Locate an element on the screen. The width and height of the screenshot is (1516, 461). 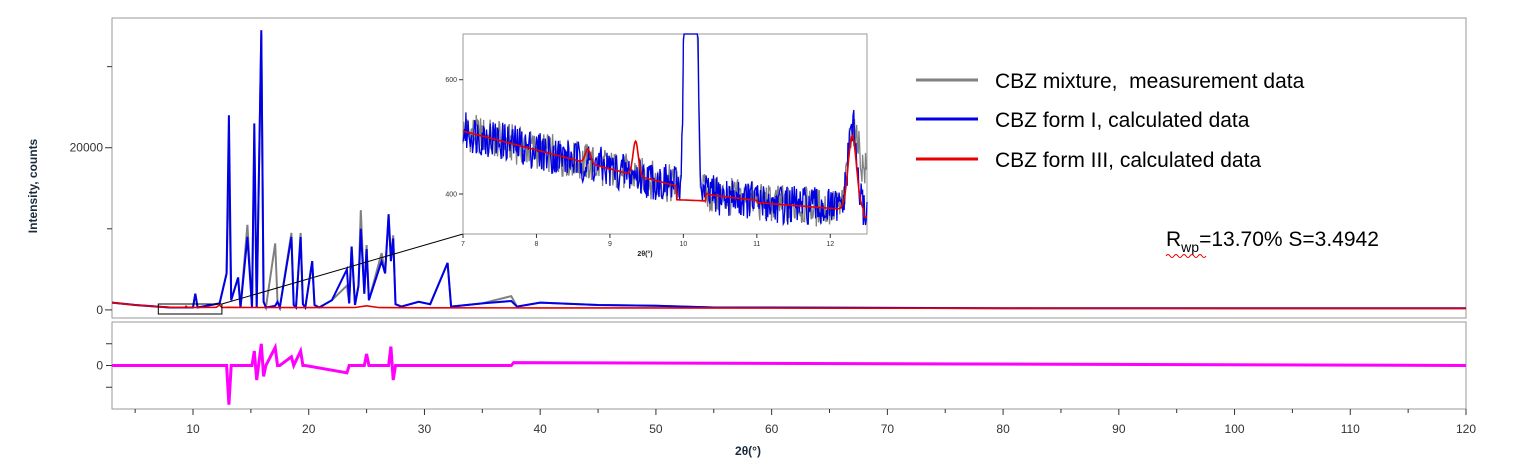
x-axis: 10 20 30 40 50 60 70 80 90 100 110 120 is located at coordinates (805, 422).